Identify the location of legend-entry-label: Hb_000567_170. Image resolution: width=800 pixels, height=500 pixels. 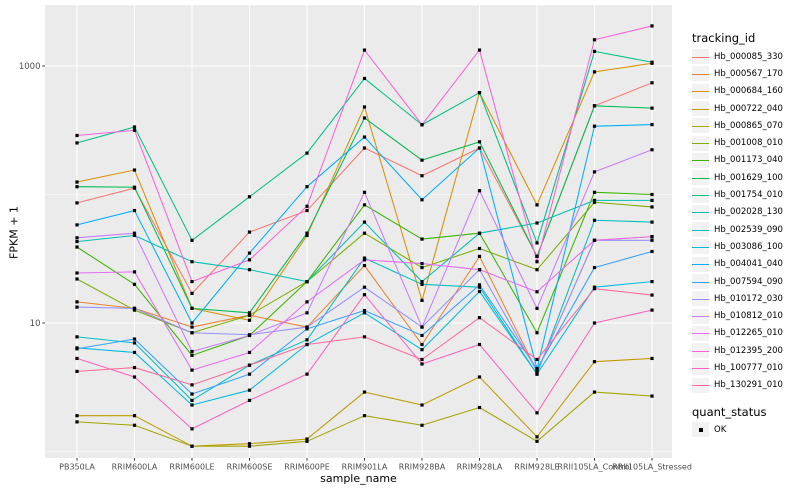
(748, 73).